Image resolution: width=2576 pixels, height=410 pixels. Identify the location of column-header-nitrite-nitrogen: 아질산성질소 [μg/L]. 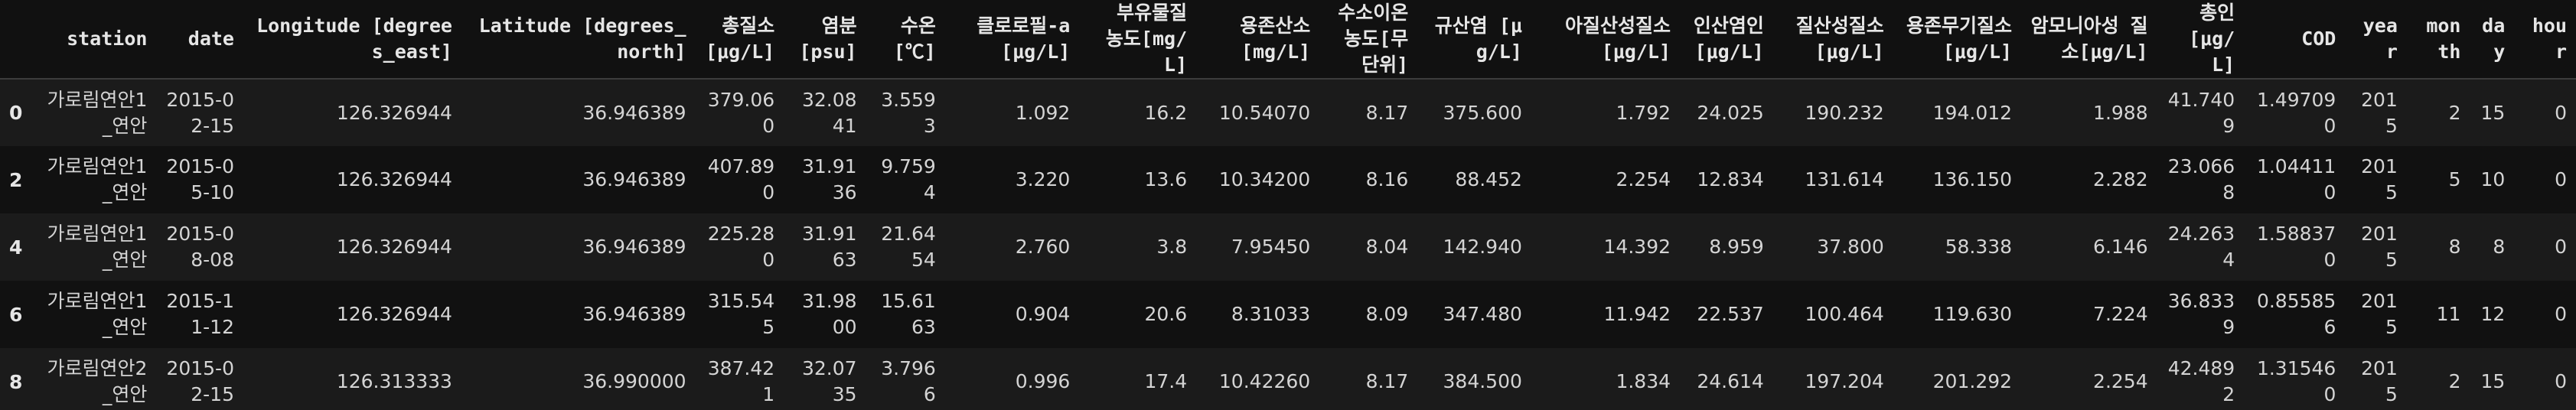
(1606, 40).